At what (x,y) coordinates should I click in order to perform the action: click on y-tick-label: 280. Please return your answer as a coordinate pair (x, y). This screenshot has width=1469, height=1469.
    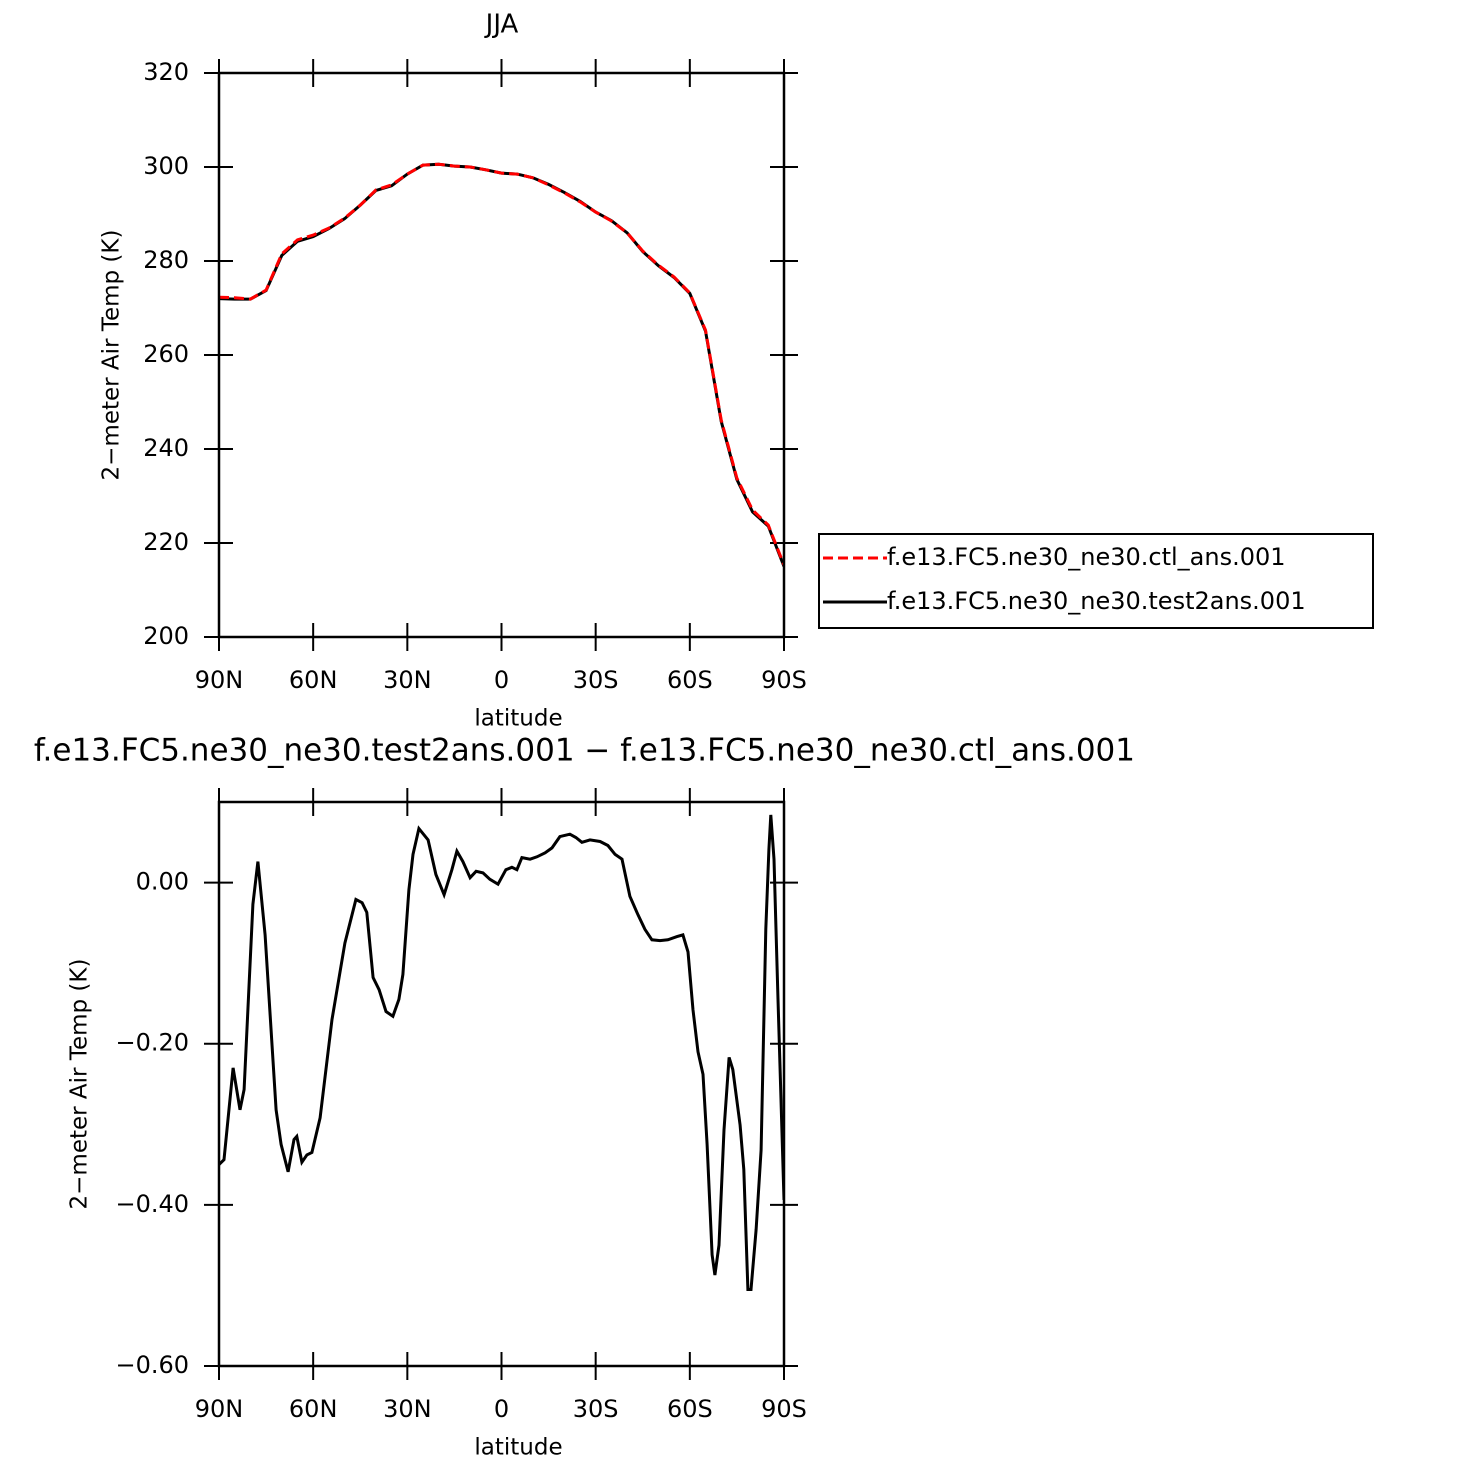
    Looking at the image, I should click on (166, 260).